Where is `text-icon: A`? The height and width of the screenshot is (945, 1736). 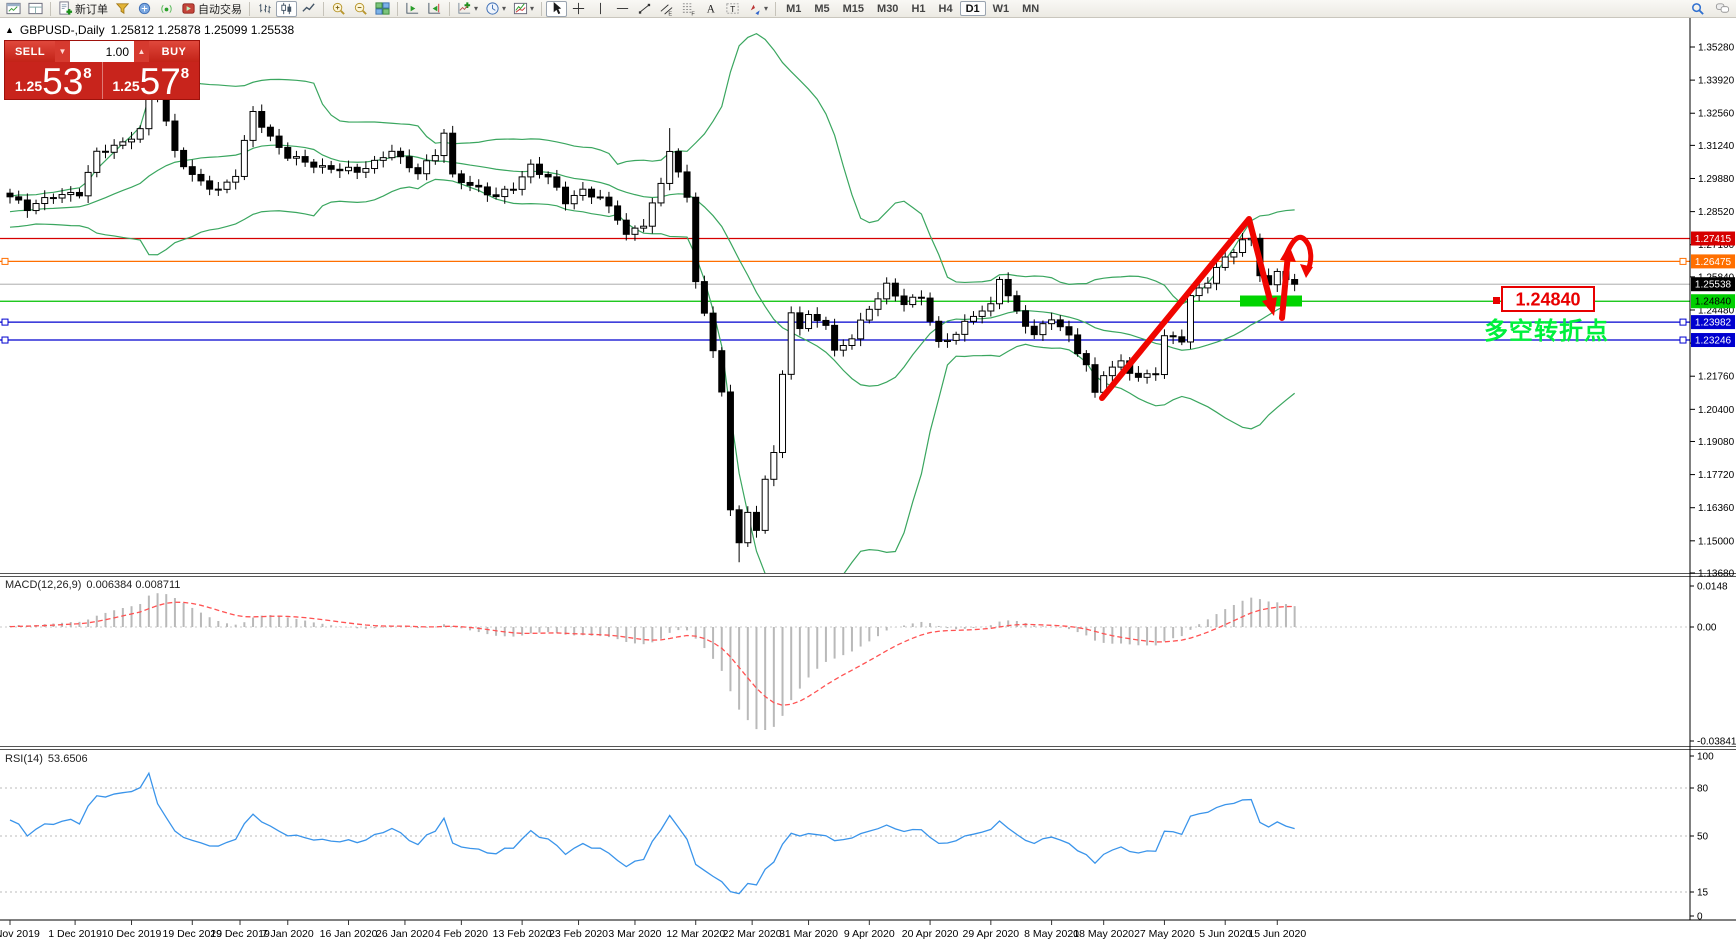 text-icon: A is located at coordinates (710, 8).